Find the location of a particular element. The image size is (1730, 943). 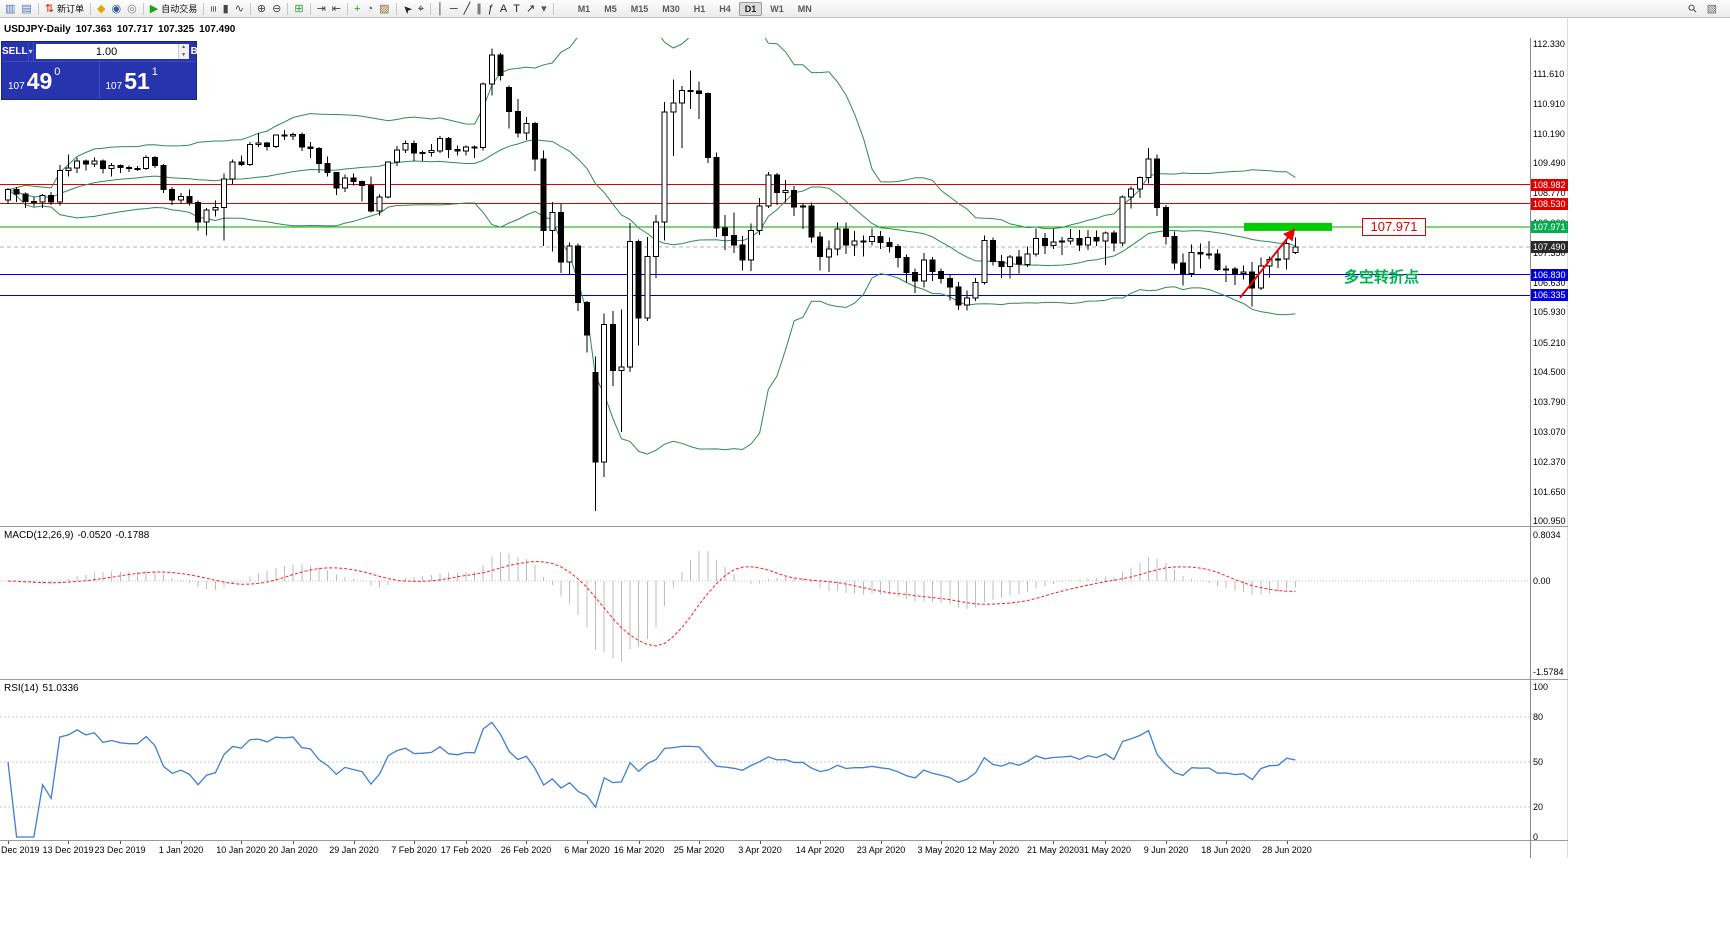

order-settings-dropdown: ▾ is located at coordinates (30, 51).